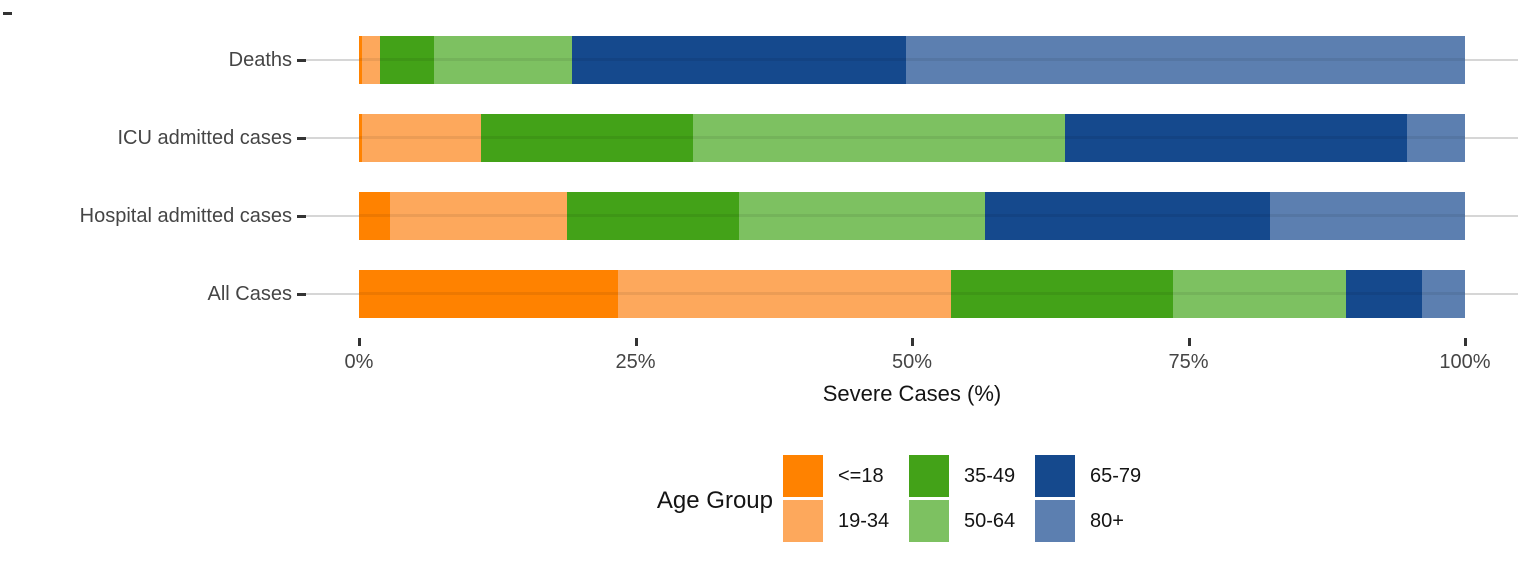 Image resolution: width=1536 pixels, height=576 pixels. Describe the element at coordinates (912, 362) in the screenshot. I see `x-tick-label: 50%` at that location.